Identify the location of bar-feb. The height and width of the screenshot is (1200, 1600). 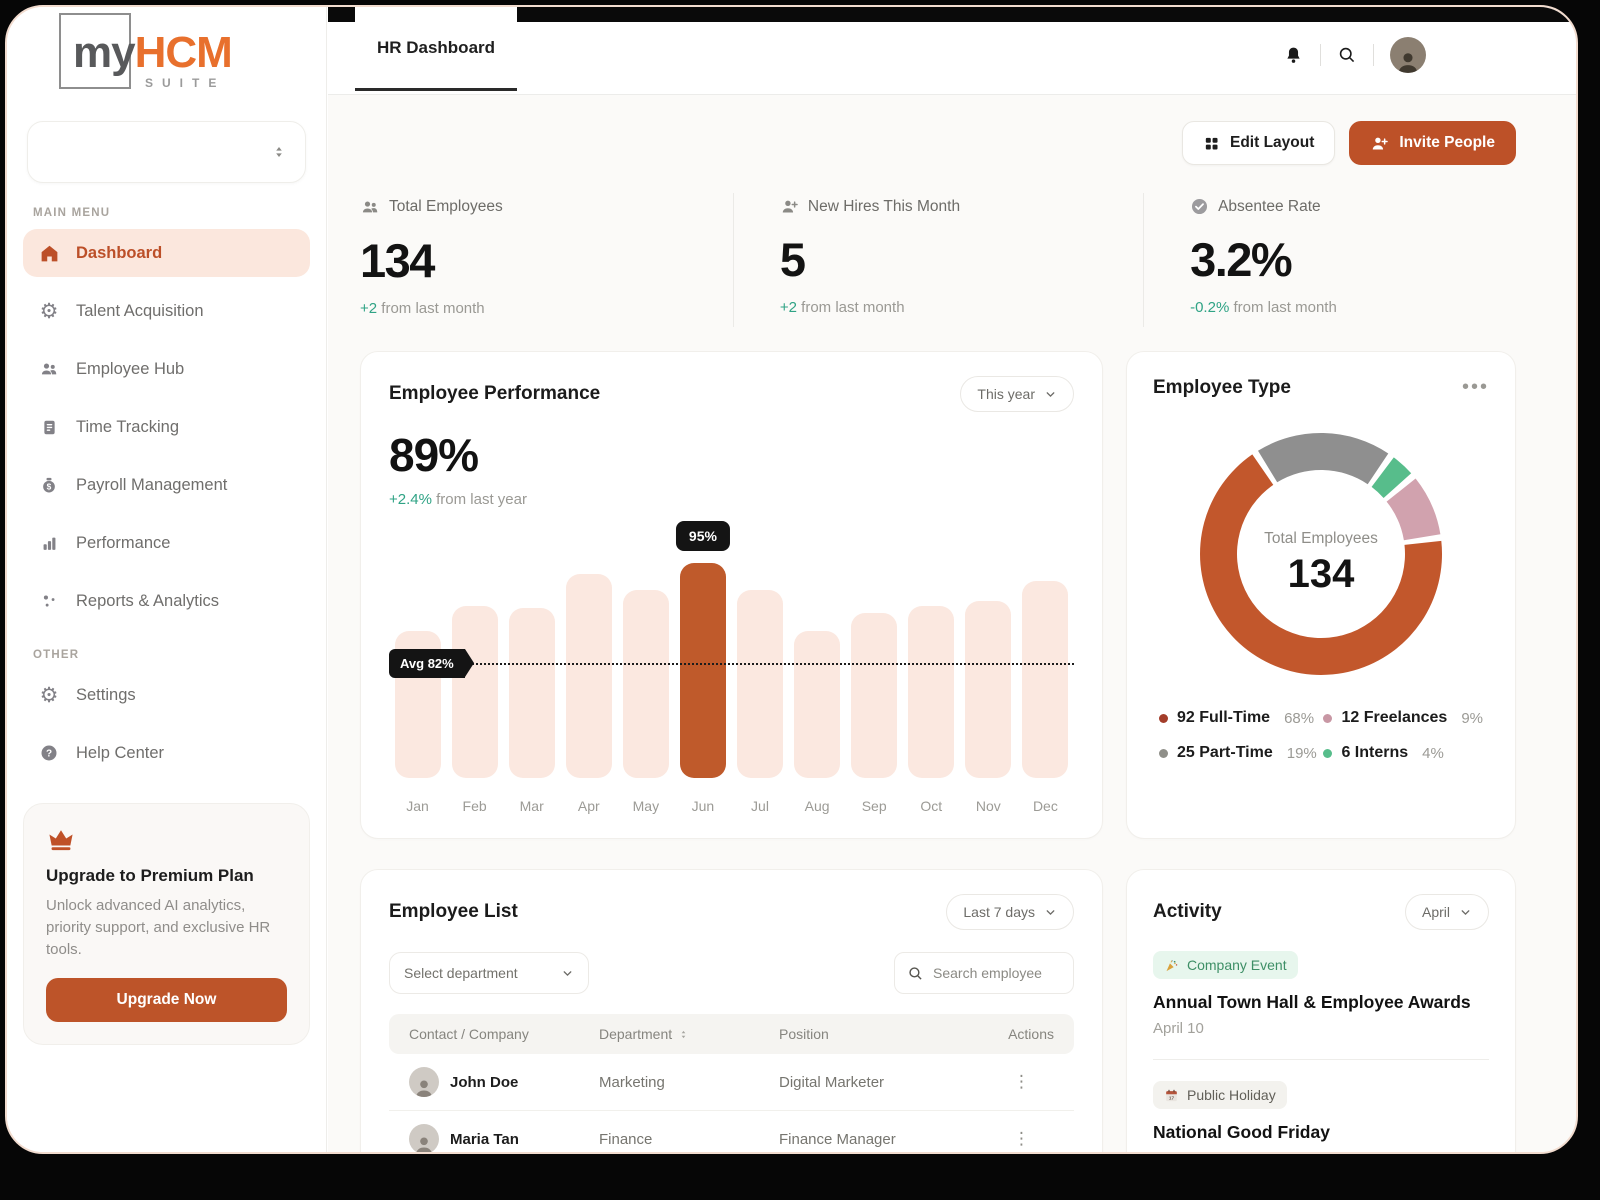
(474, 692).